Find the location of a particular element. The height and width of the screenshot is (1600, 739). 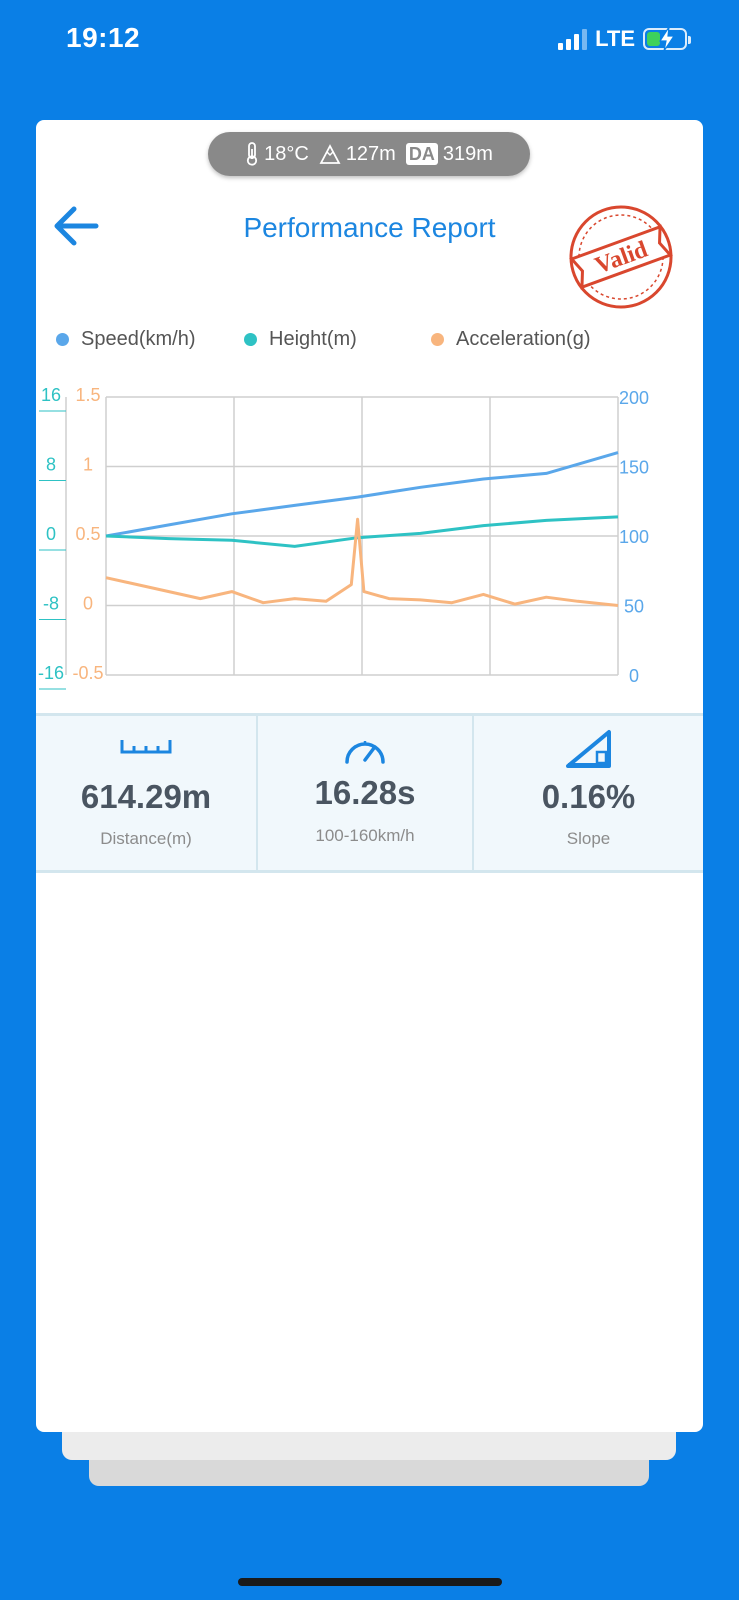

speed-tick-label: 50 is located at coordinates (634, 607).